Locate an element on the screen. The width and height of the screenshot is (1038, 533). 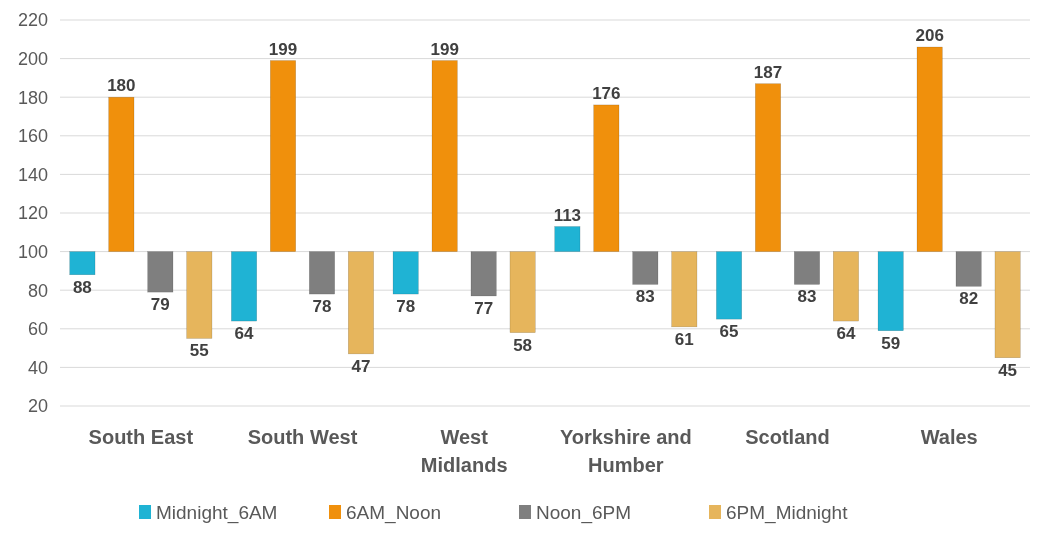
data-label: 59 is located at coordinates (891, 343).